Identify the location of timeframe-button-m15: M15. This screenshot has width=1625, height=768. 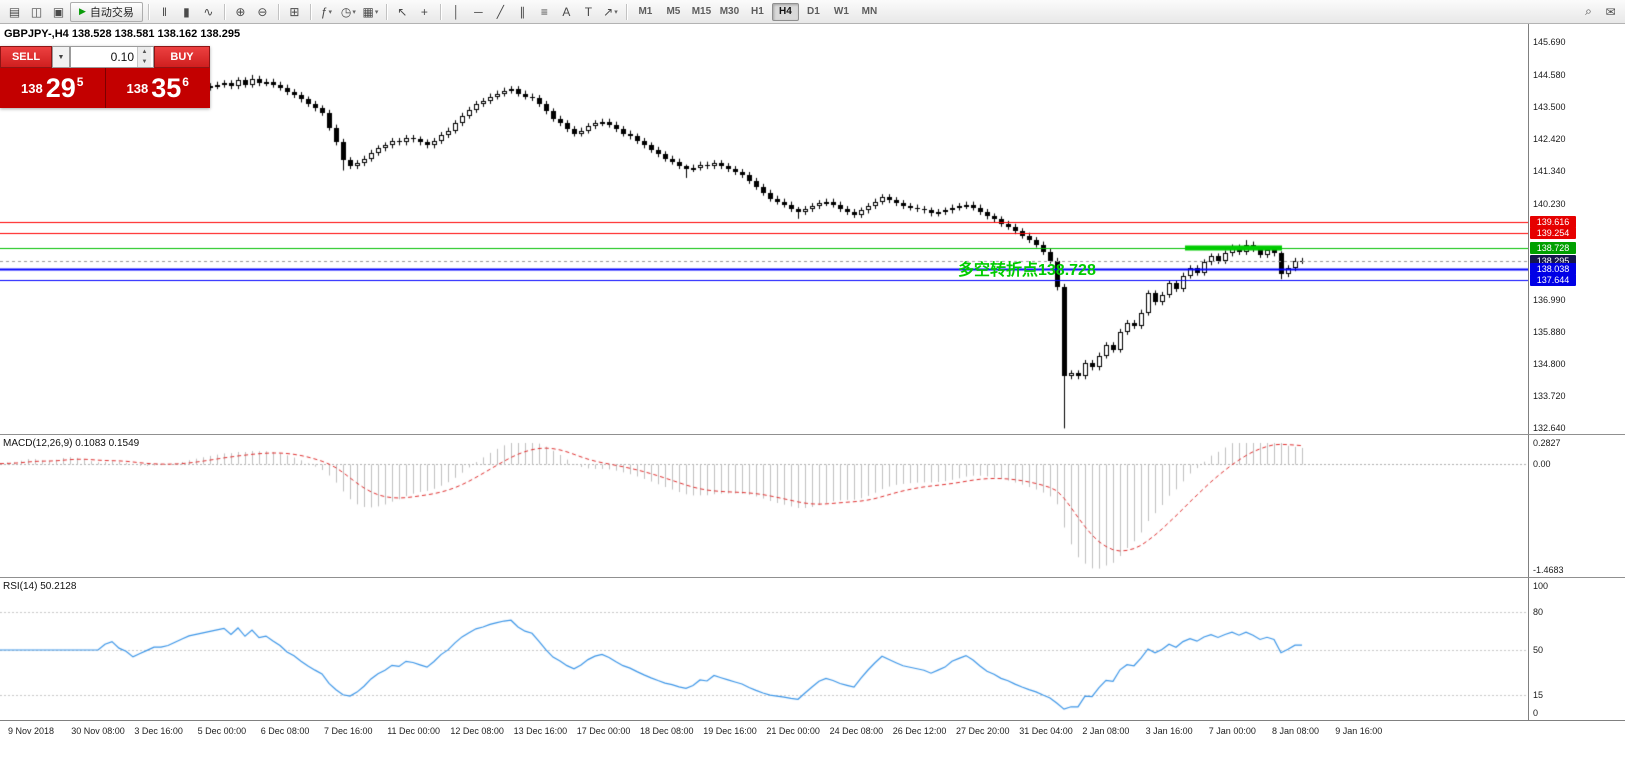
(701, 11).